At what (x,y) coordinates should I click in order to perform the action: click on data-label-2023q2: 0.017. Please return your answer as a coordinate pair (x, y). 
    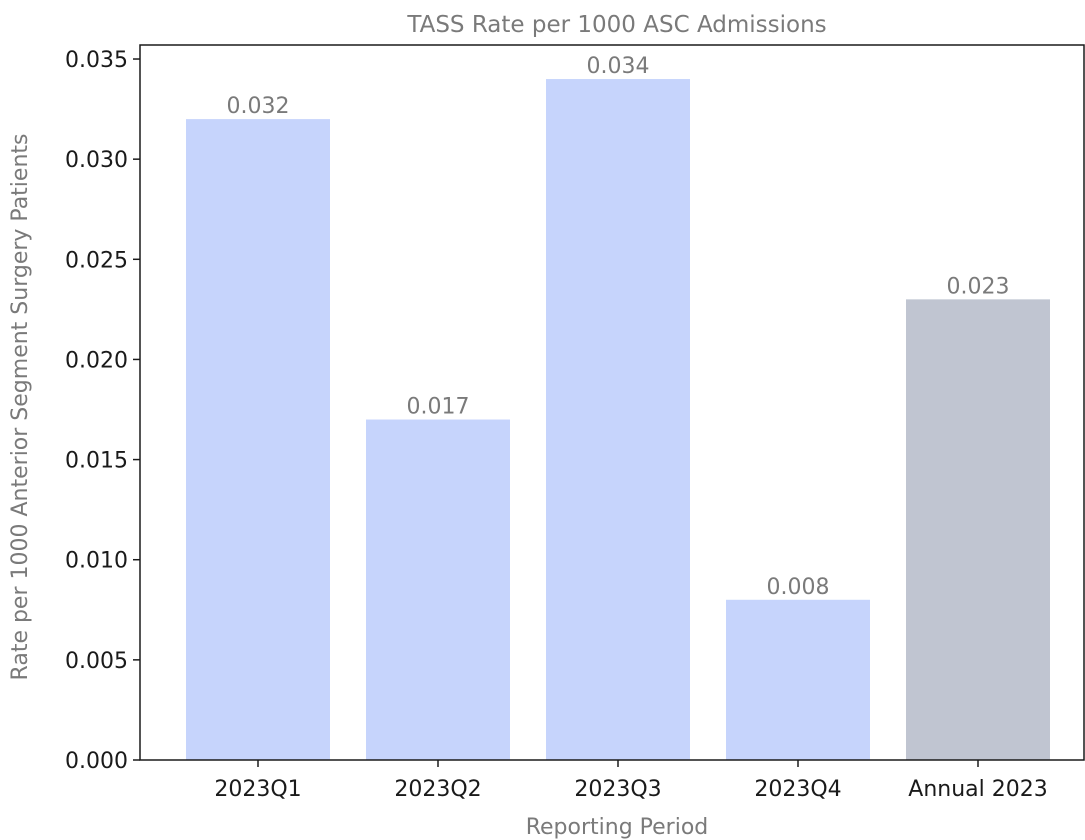
    Looking at the image, I should click on (438, 407).